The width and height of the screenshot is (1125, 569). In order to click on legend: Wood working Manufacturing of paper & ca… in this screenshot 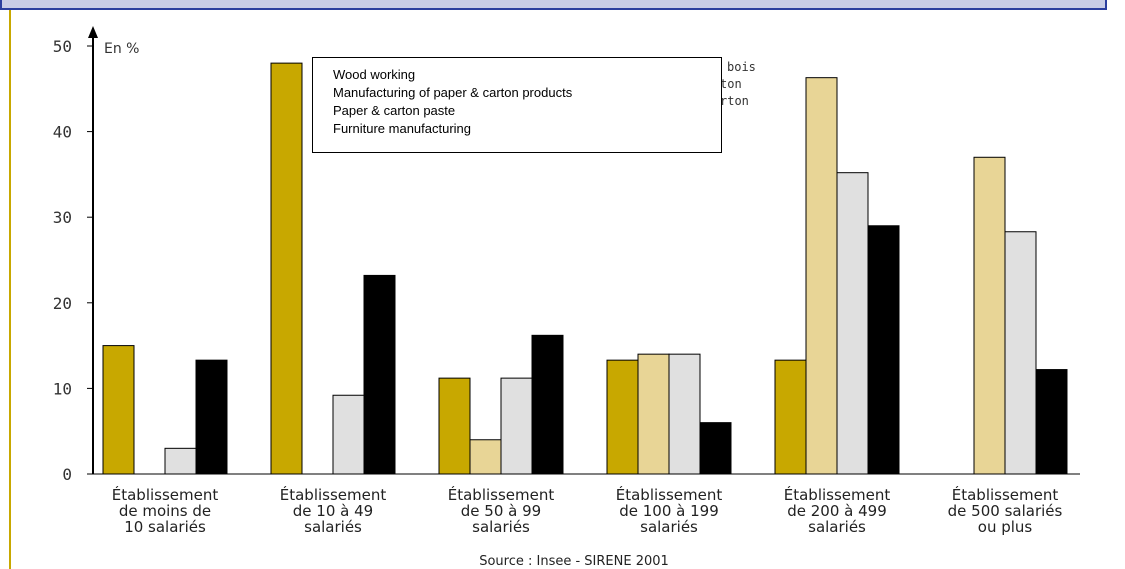, I will do `click(517, 105)`.